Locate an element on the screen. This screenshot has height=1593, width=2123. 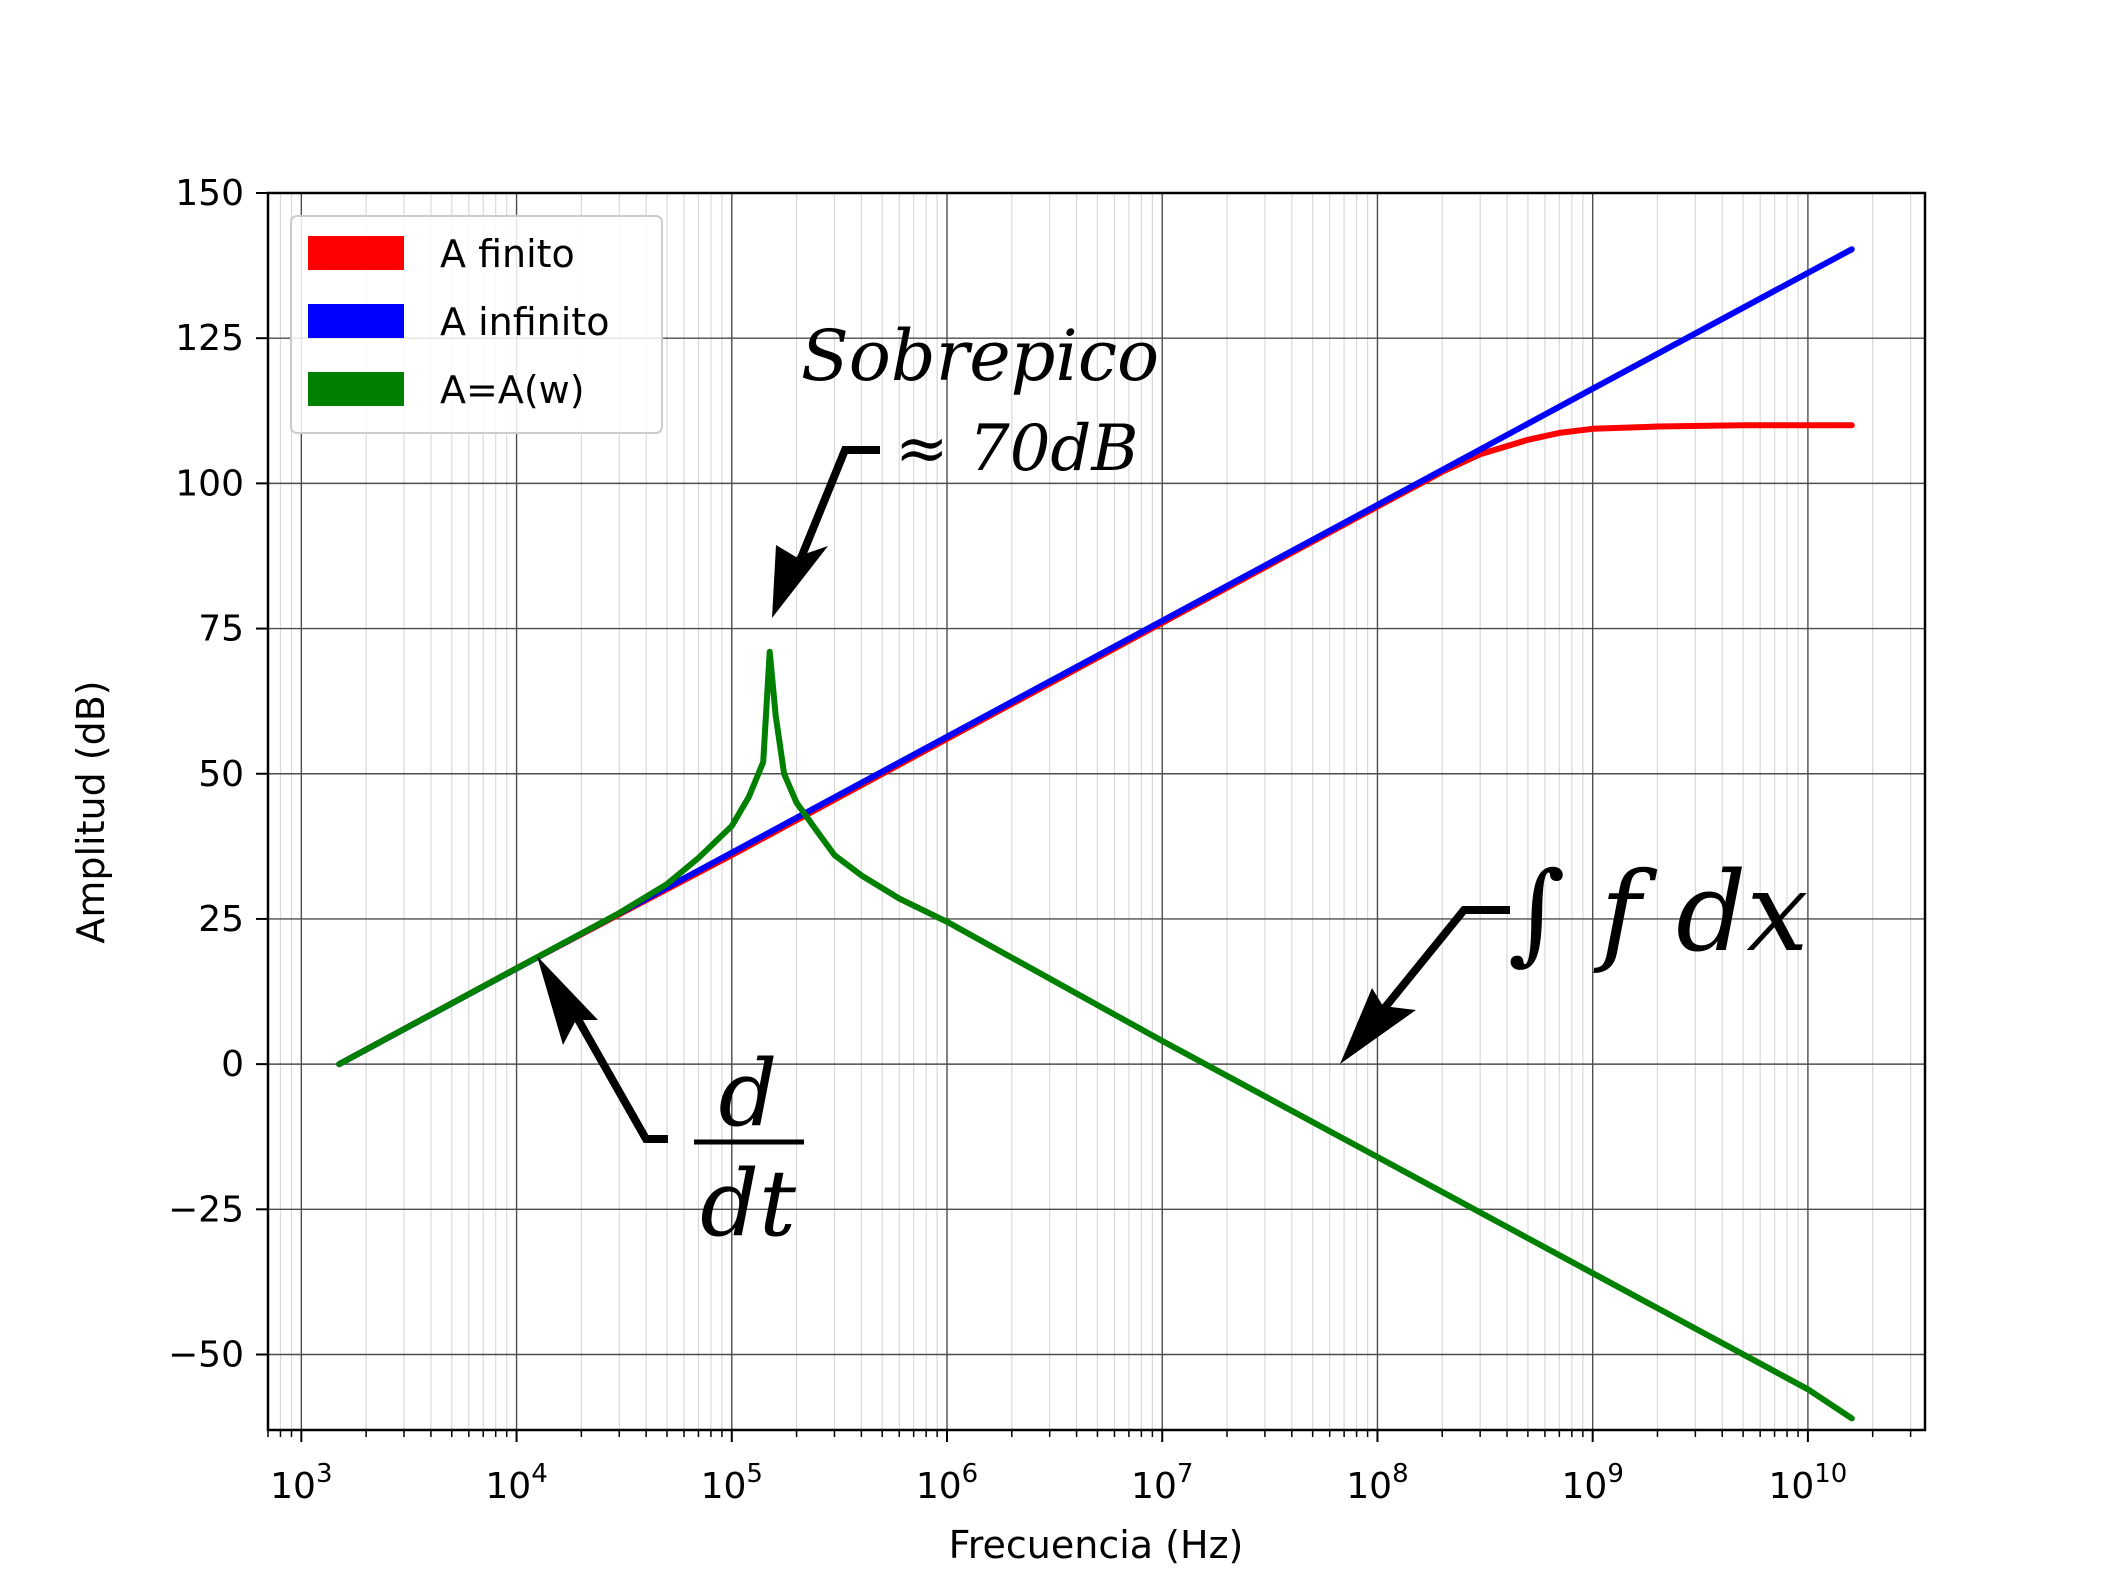
sobrepico-value-label: ≈ 70dB is located at coordinates (1016, 449).